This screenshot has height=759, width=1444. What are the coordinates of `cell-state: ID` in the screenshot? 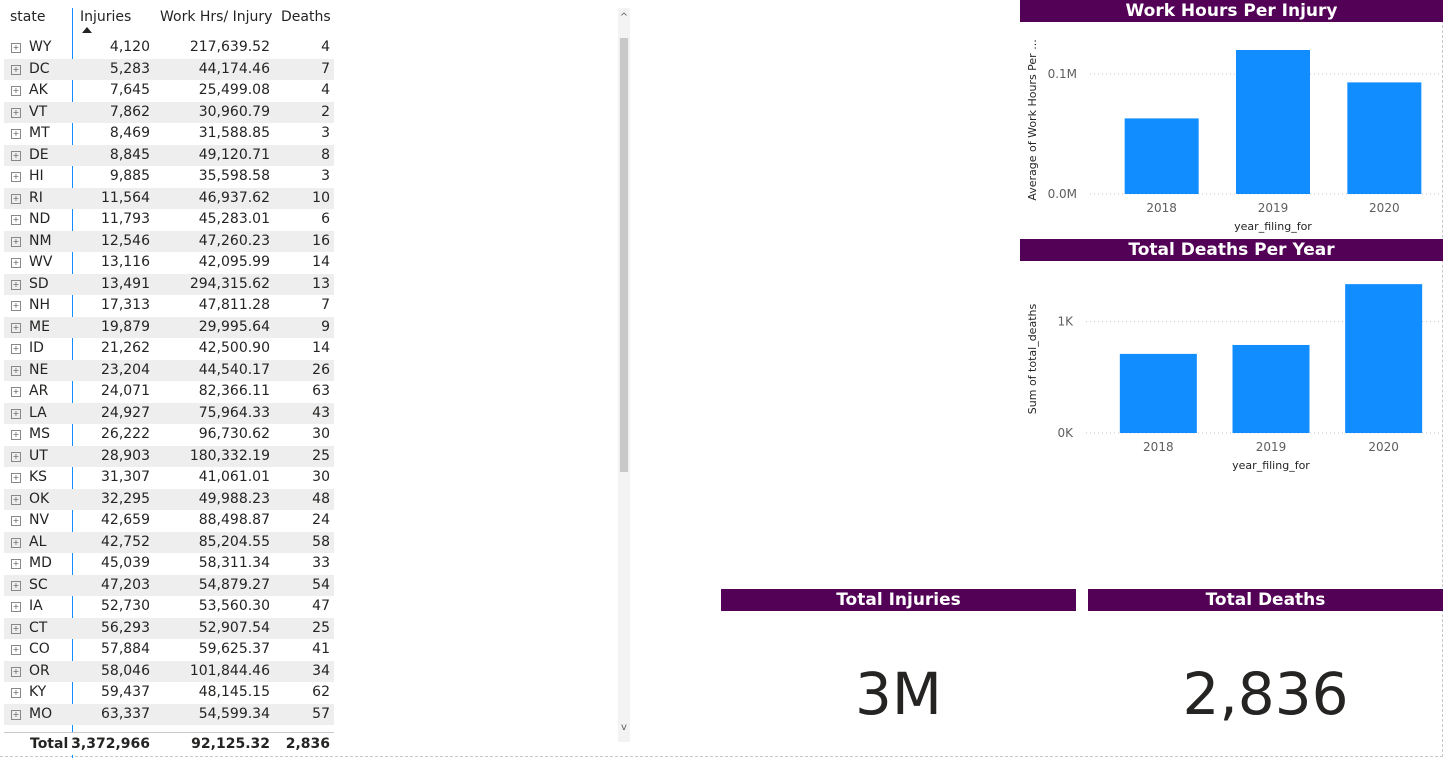 It's located at (36, 348).